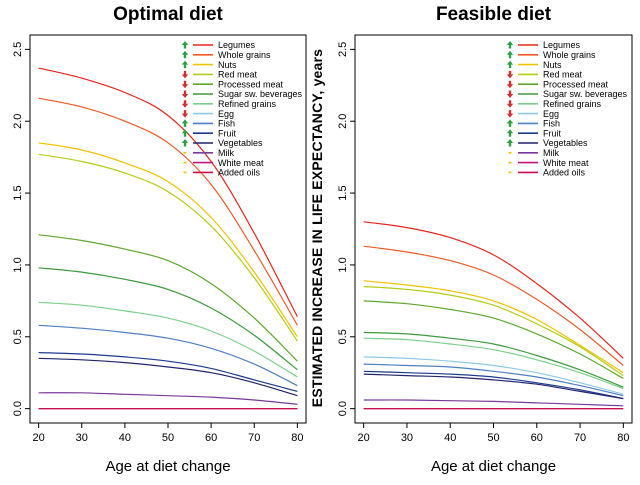 This screenshot has width=640, height=485. I want to click on chart-title-feasible: Feasible diet, so click(494, 14).